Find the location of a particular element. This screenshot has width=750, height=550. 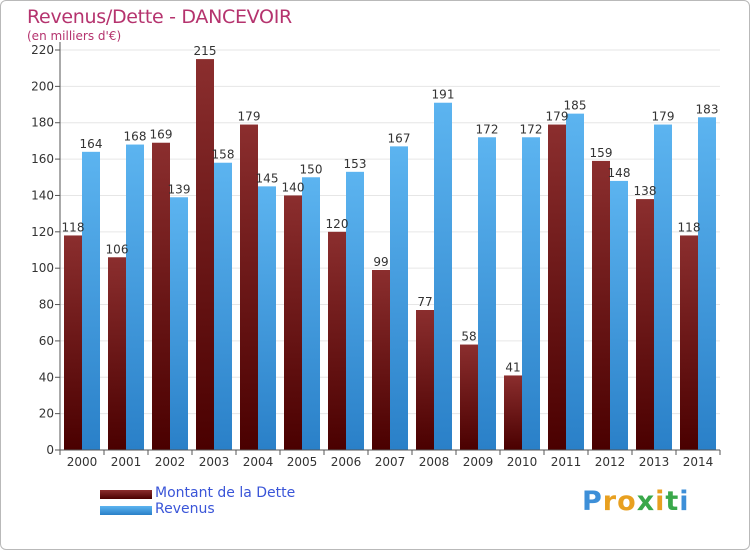

data-label: 169 is located at coordinates (161, 135).